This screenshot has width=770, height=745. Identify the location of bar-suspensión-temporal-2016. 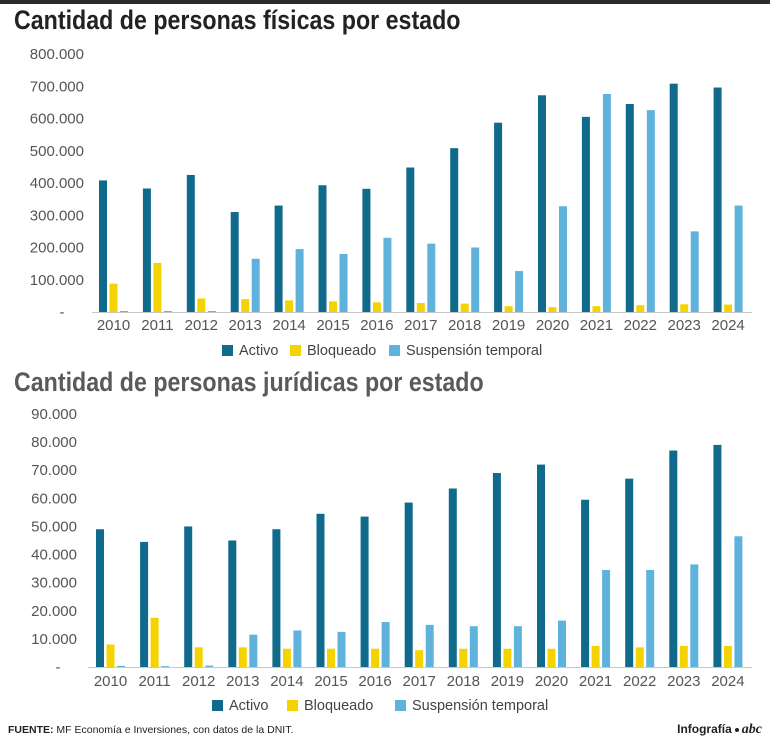
(387, 274).